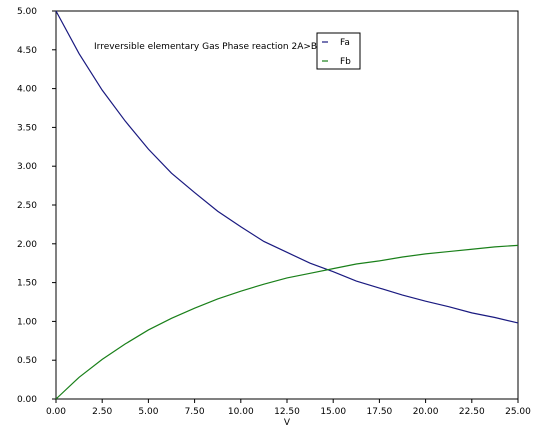 The width and height of the screenshot is (545, 434). Describe the element at coordinates (27, 51) in the screenshot. I see `y-tick-label: 4.50` at that location.